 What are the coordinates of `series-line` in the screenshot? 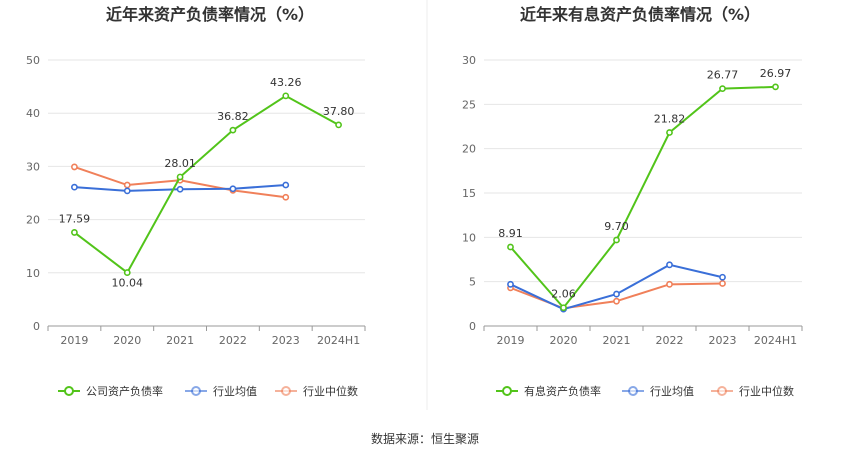 It's located at (206, 184).